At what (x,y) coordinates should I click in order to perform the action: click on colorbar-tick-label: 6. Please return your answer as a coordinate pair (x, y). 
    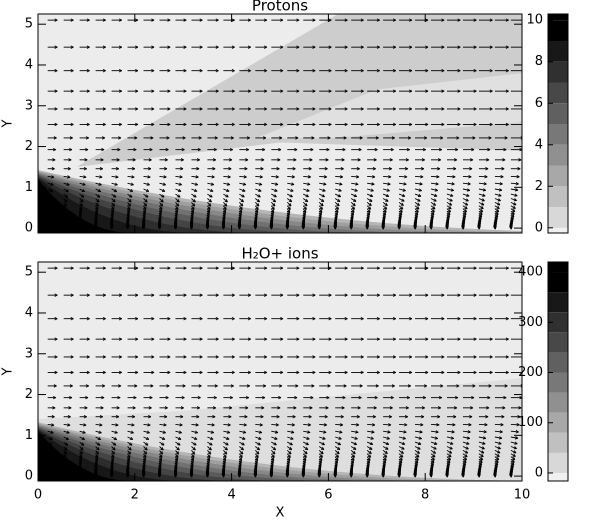
    Looking at the image, I should click on (539, 103).